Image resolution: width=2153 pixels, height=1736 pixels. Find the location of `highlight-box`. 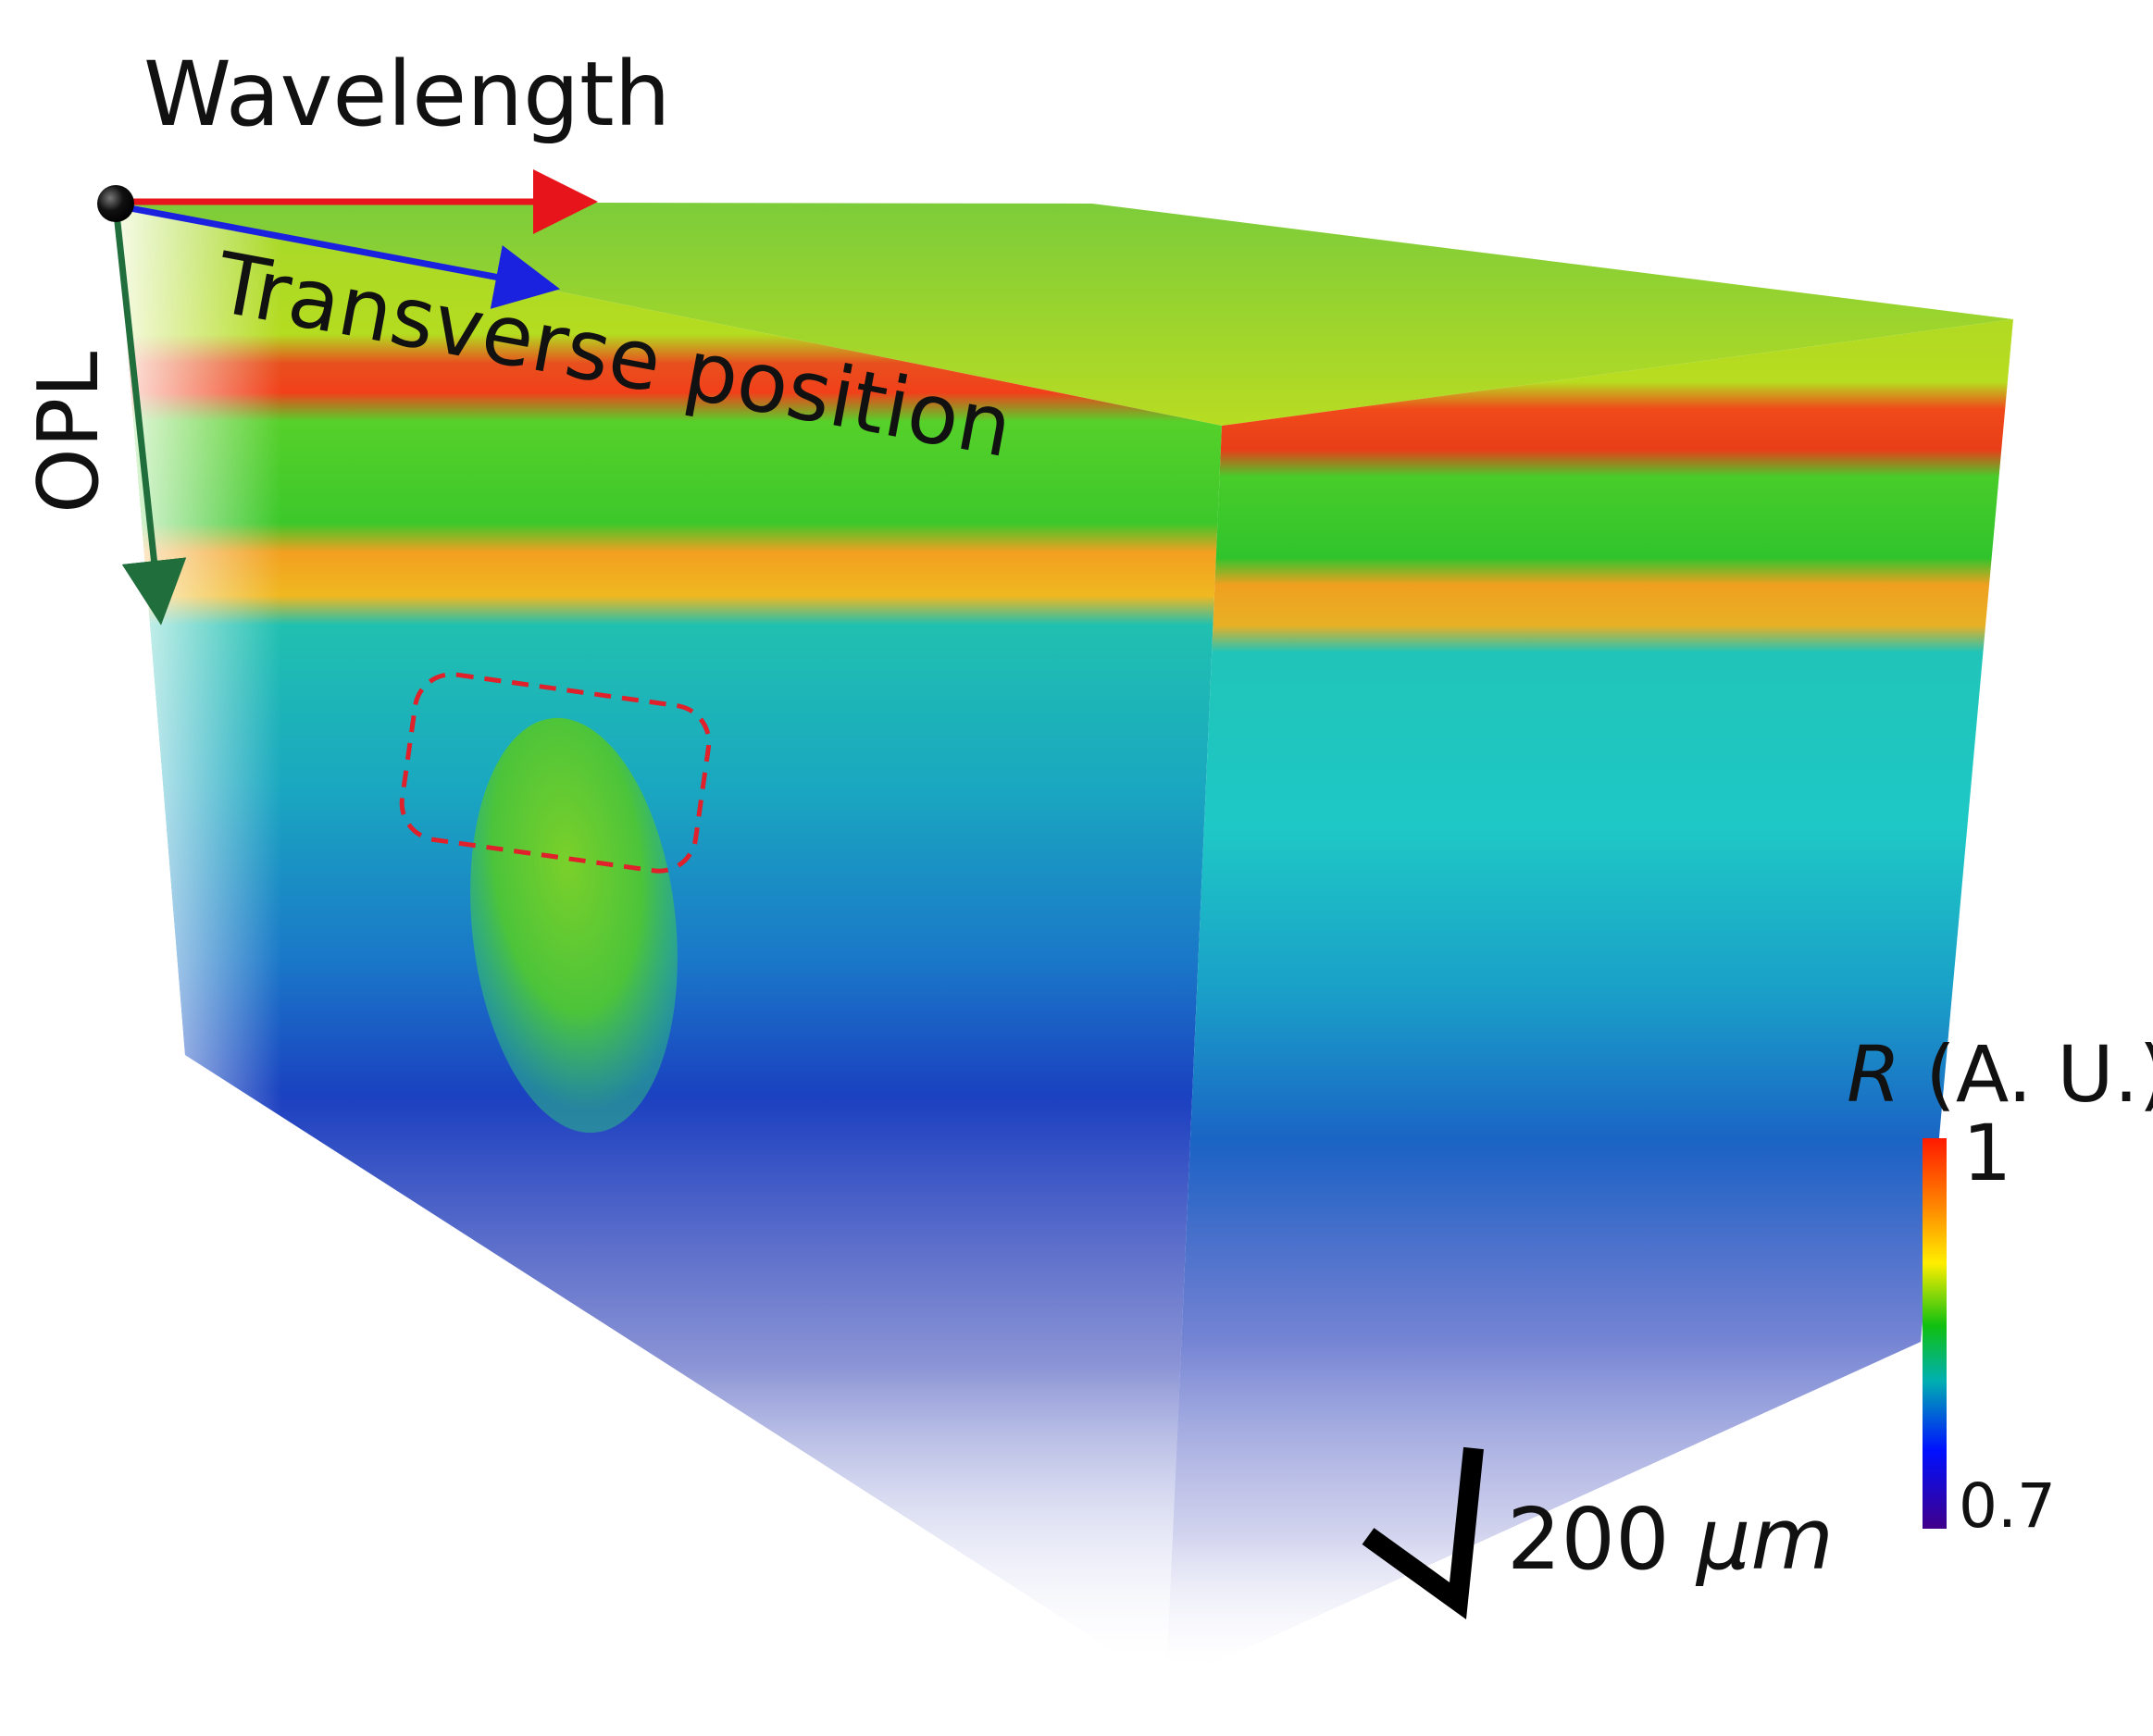

highlight-box is located at coordinates (555, 773).